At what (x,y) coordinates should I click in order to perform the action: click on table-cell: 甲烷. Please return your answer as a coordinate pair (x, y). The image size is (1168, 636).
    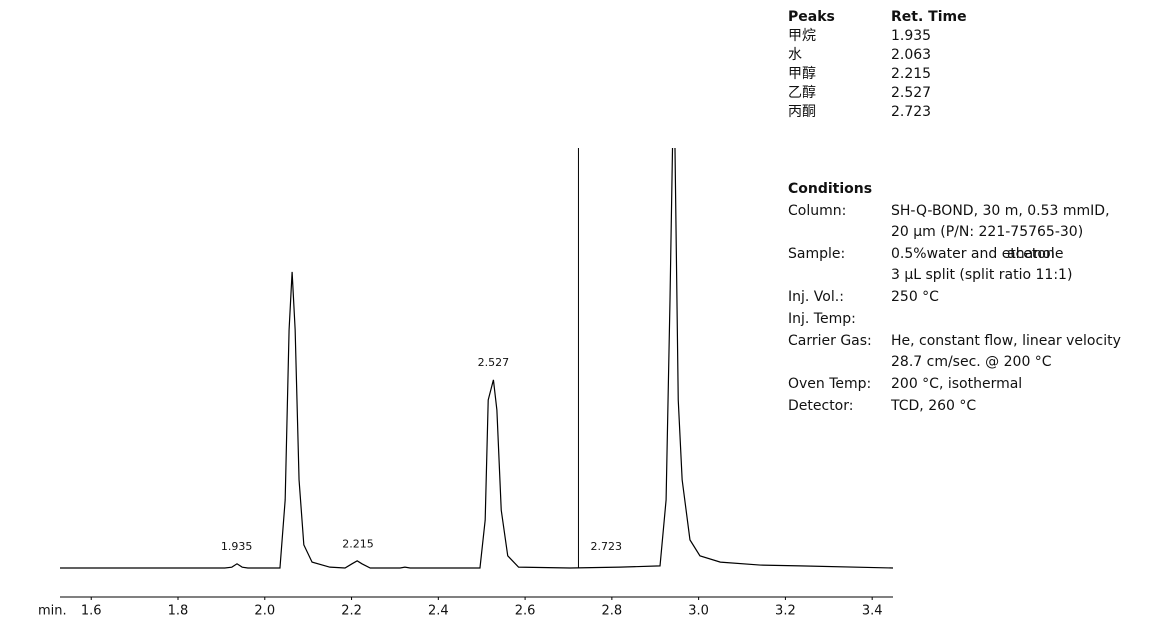
    Looking at the image, I should click on (802, 36).